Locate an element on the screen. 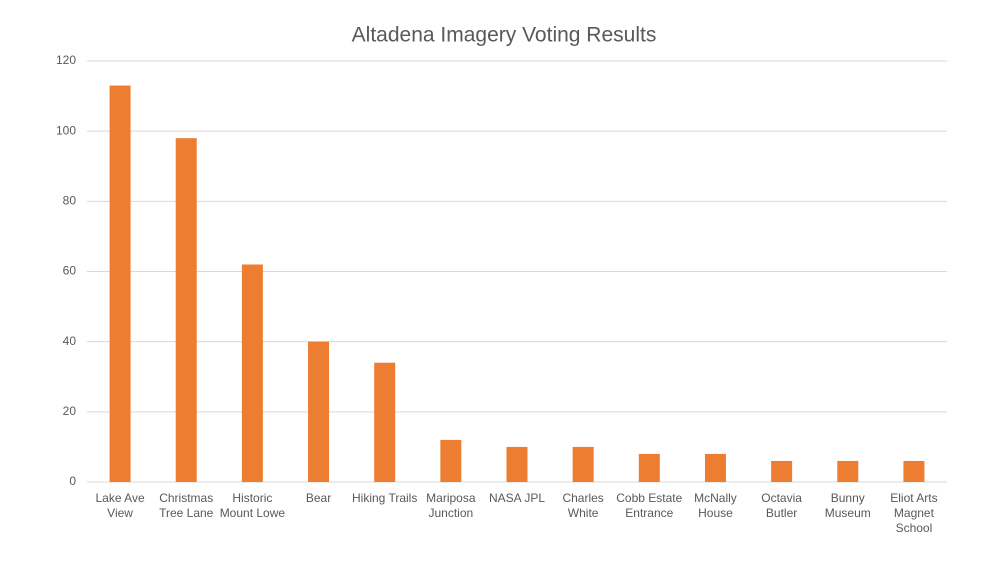 The height and width of the screenshot is (563, 1000). x-tick-label: Christmas Tree Lane is located at coordinates (186, 505).